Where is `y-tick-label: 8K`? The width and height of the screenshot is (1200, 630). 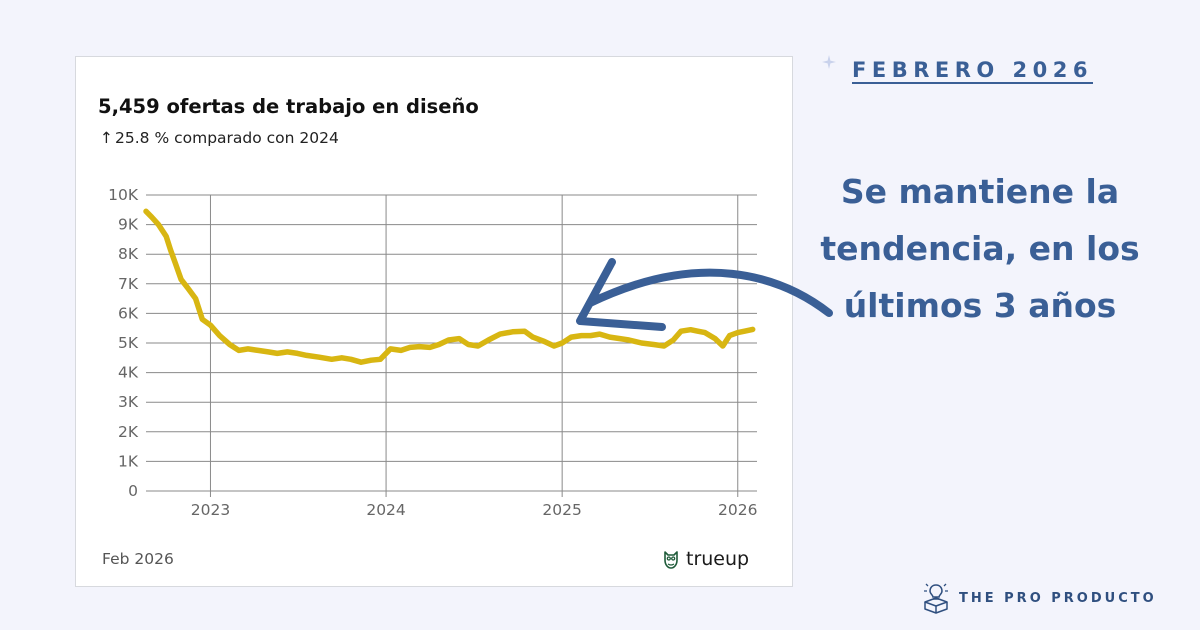 y-tick-label: 8K is located at coordinates (128, 254).